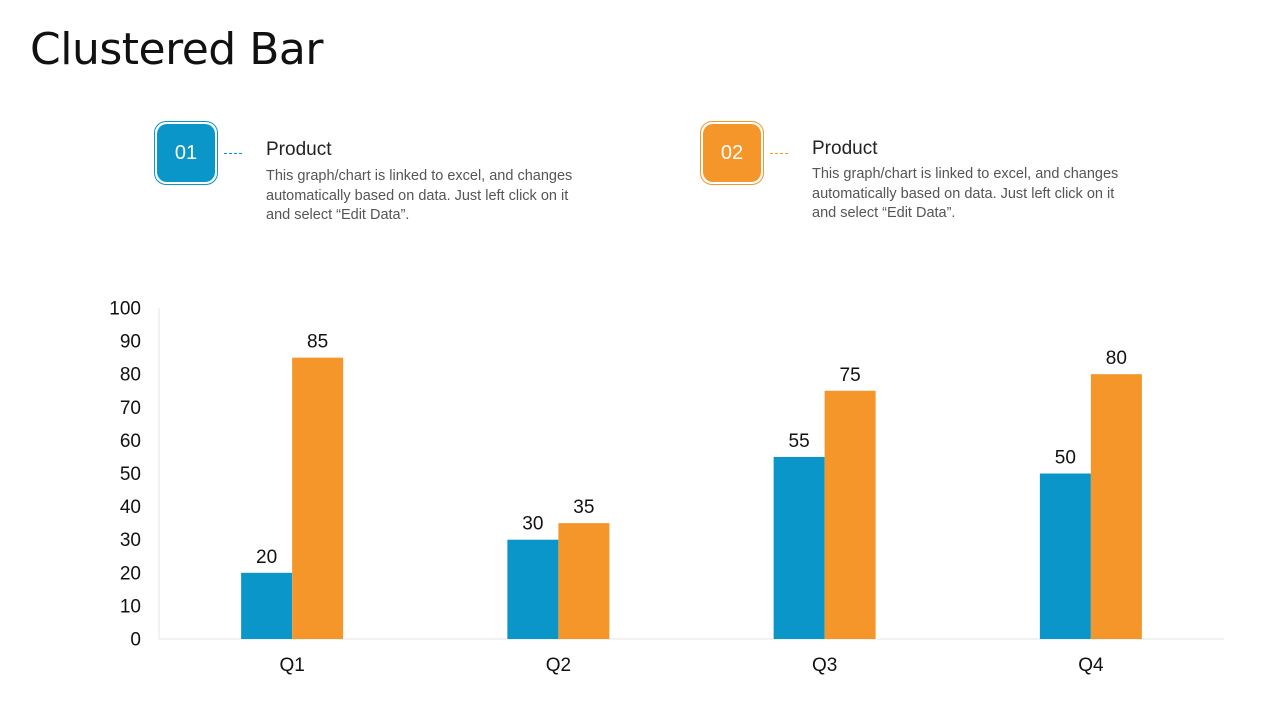 The height and width of the screenshot is (720, 1280). What do you see at coordinates (130, 573) in the screenshot?
I see `y-tick-label: 20` at bounding box center [130, 573].